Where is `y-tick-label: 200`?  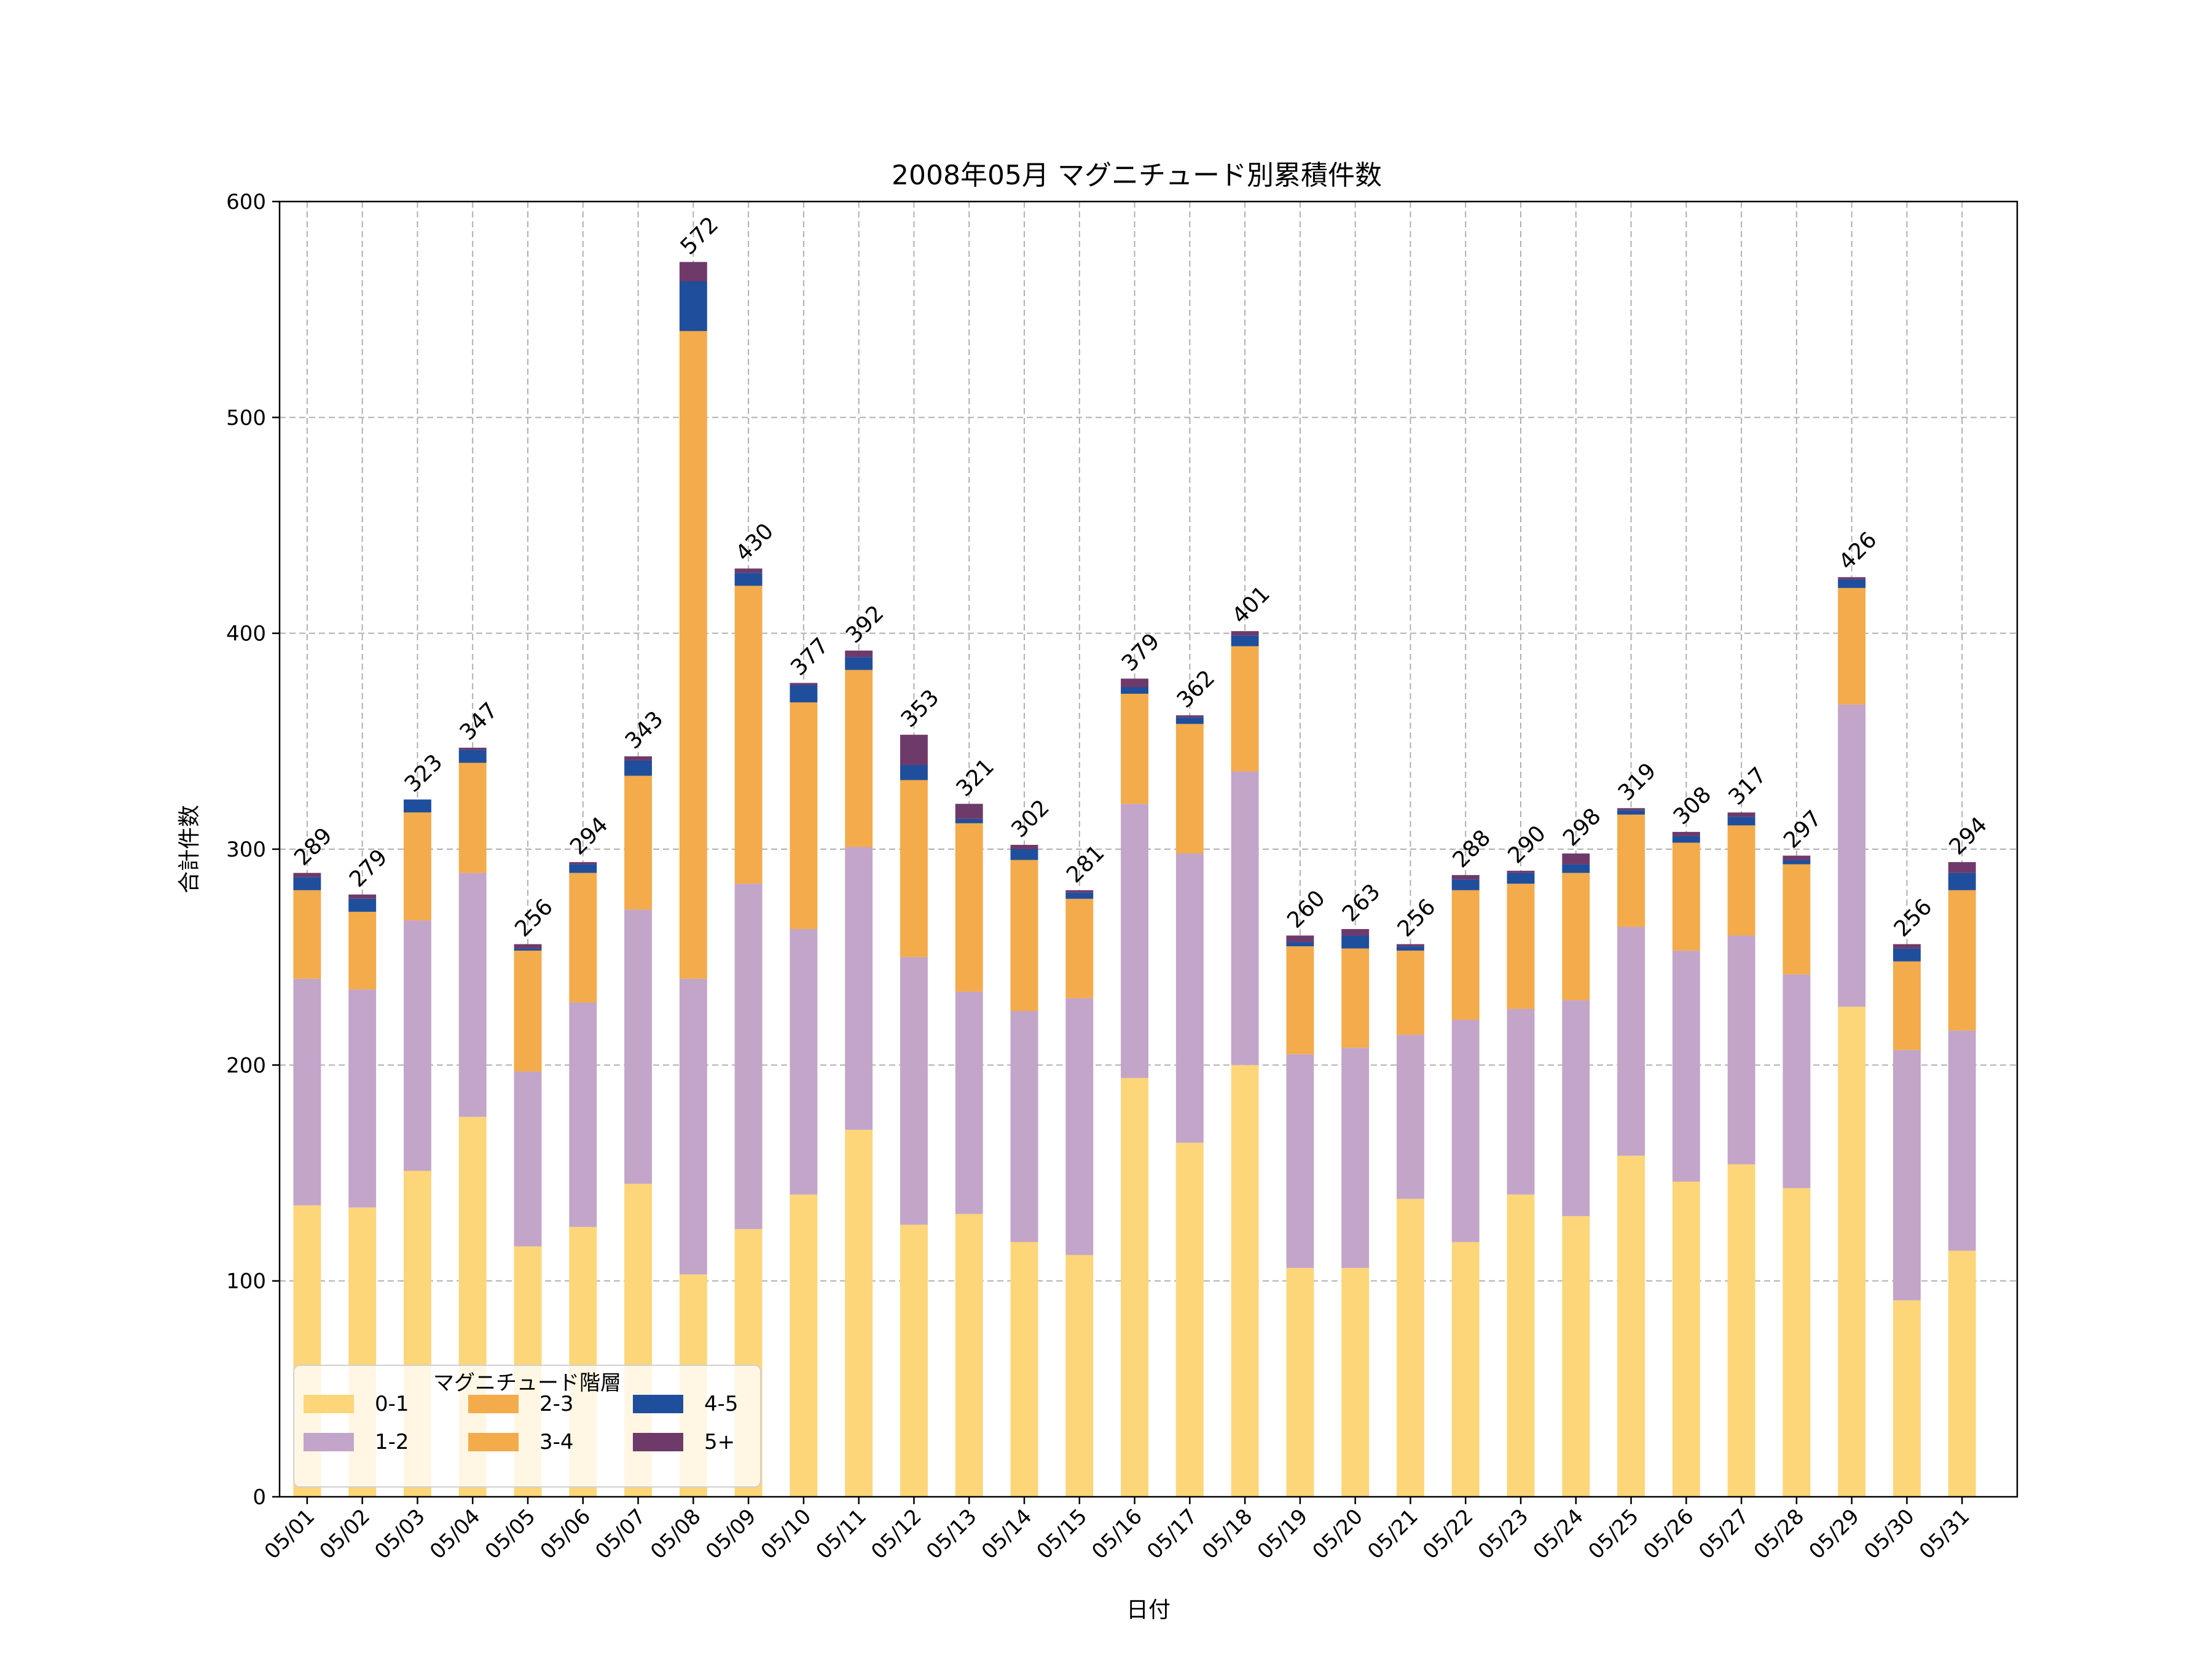
y-tick-label: 200 is located at coordinates (246, 1065).